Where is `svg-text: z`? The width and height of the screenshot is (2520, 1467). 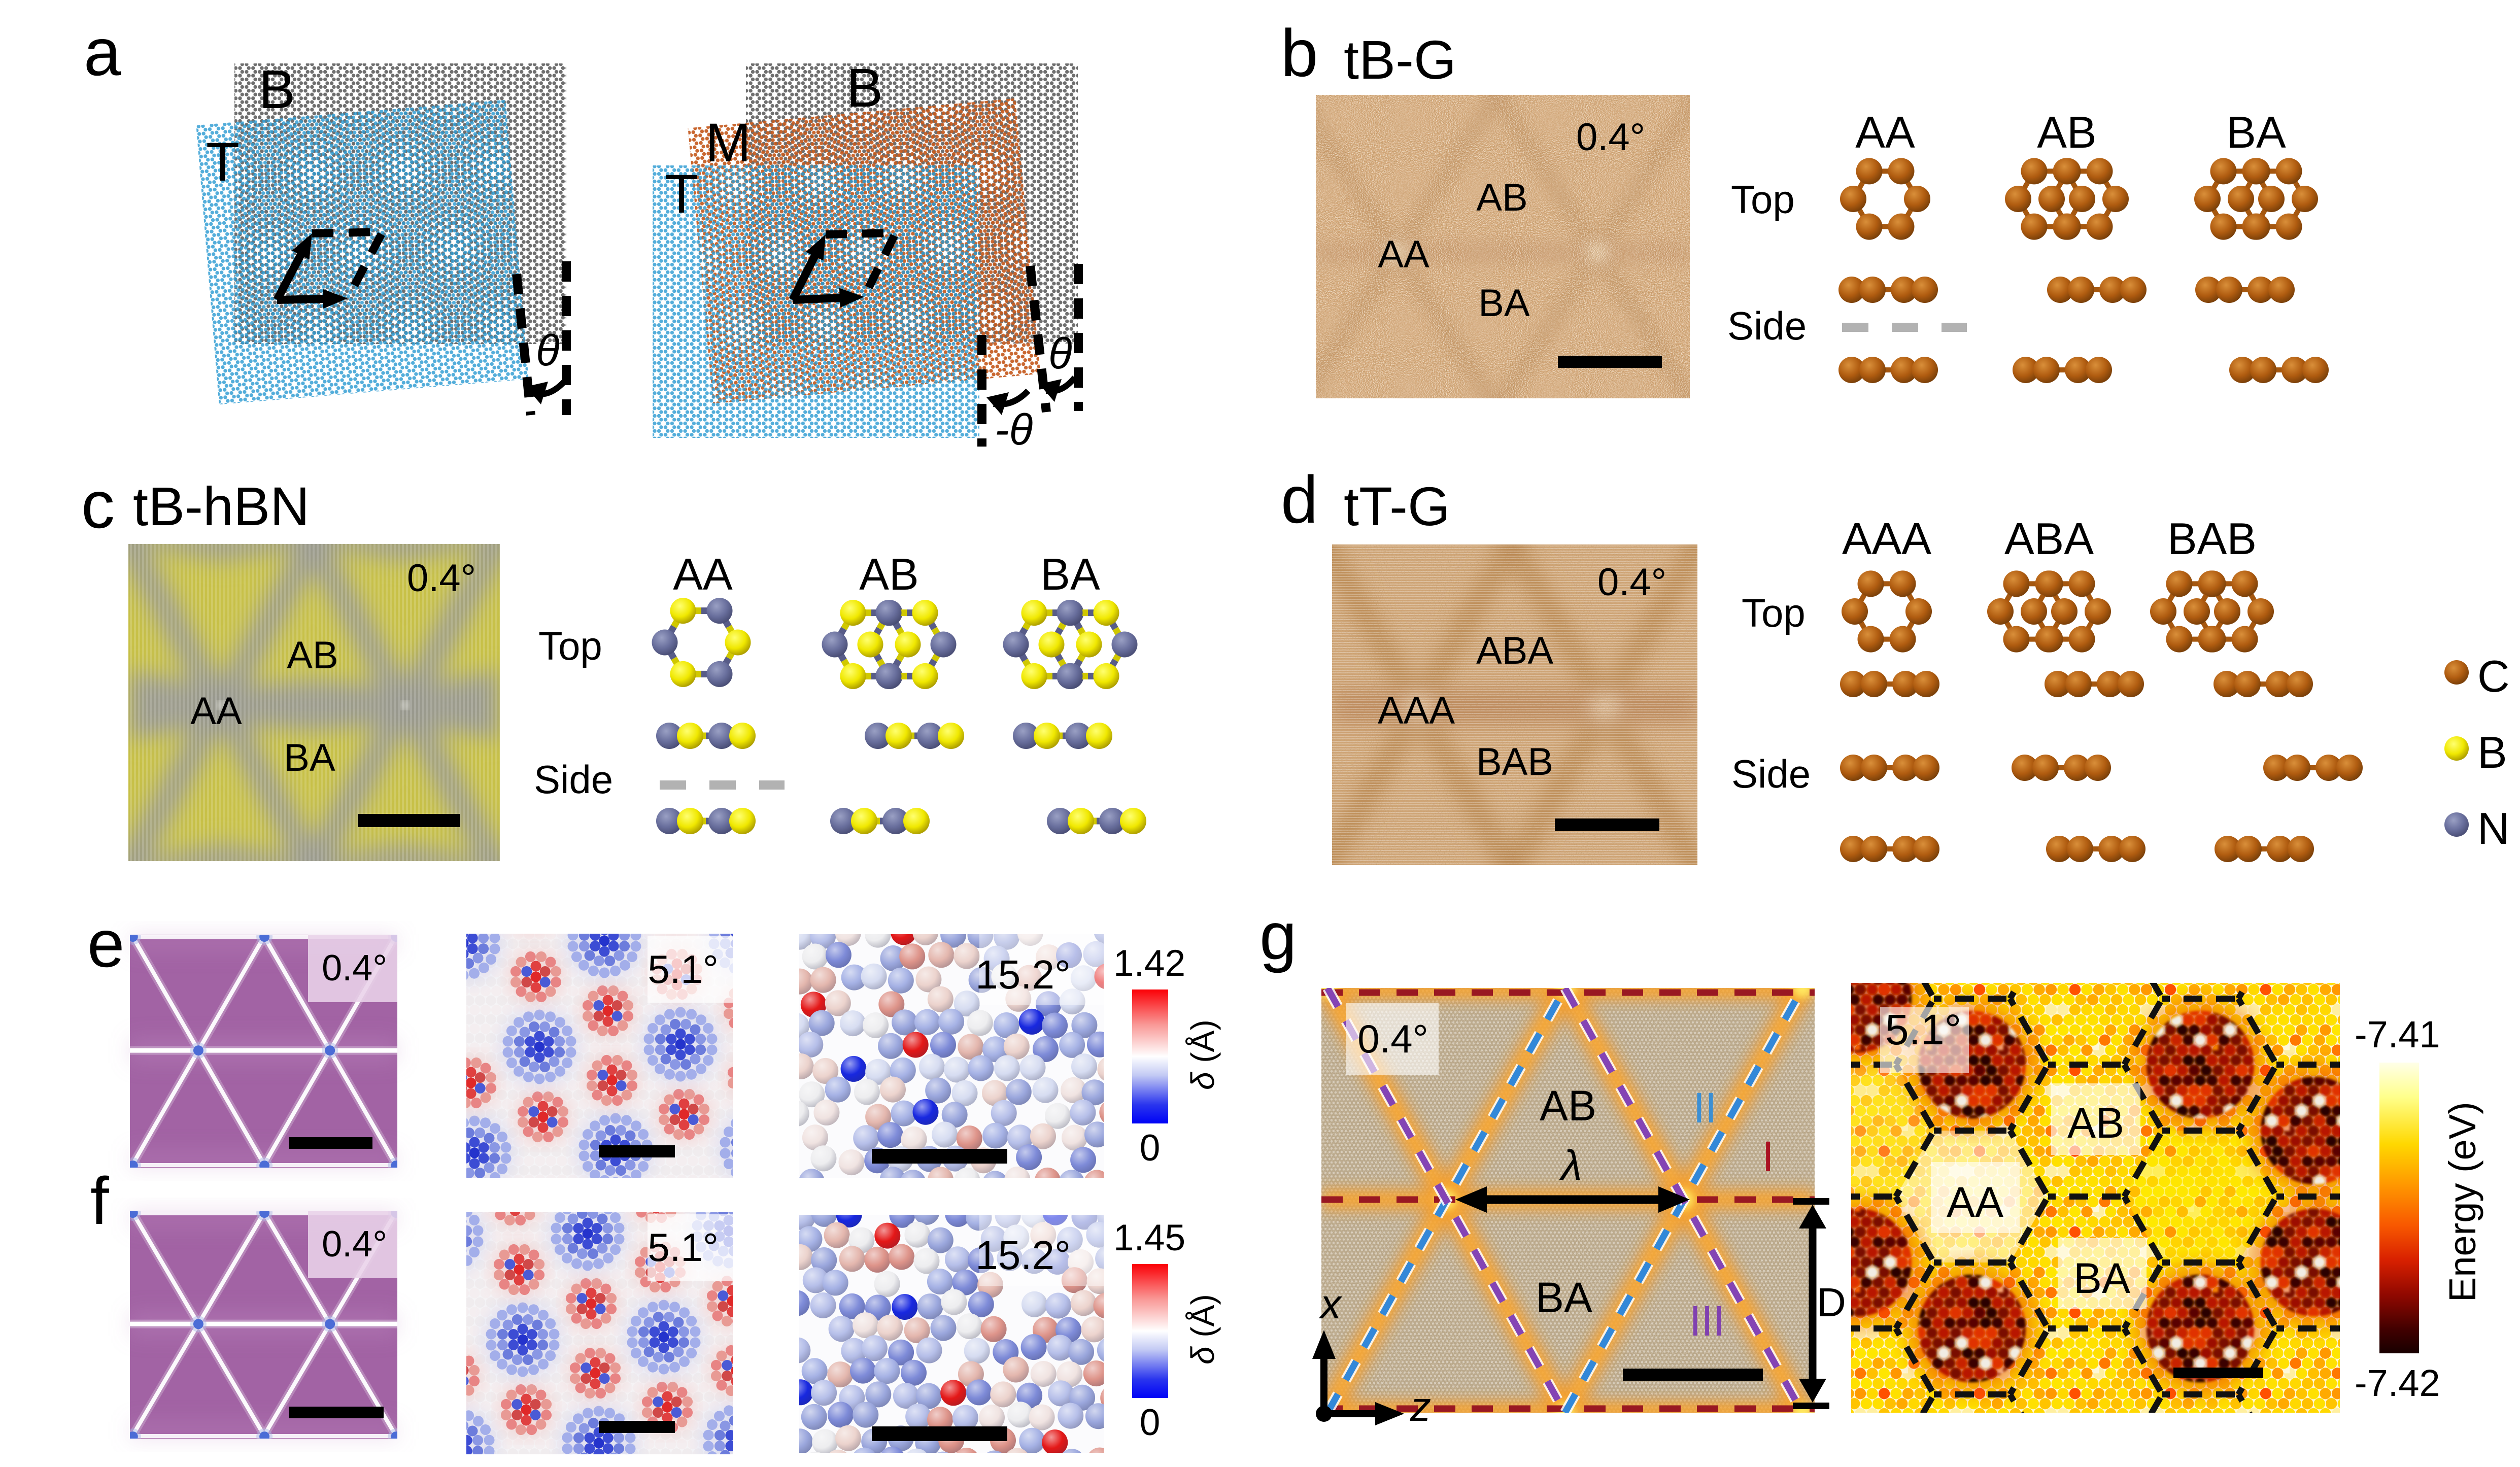 svg-text: z is located at coordinates (1421, 1407).